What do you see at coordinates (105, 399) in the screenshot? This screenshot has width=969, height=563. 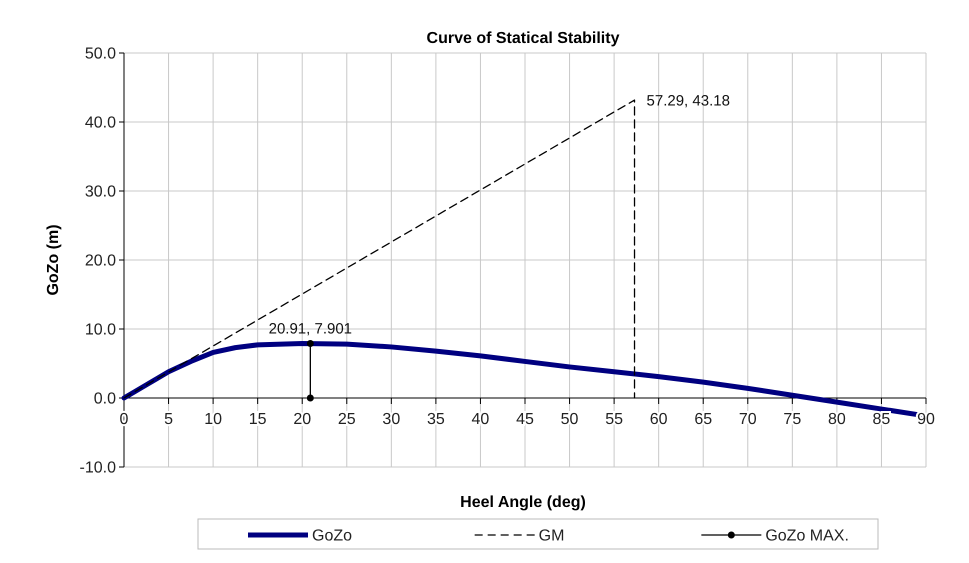 I see `y-tick-label: 0.0` at bounding box center [105, 399].